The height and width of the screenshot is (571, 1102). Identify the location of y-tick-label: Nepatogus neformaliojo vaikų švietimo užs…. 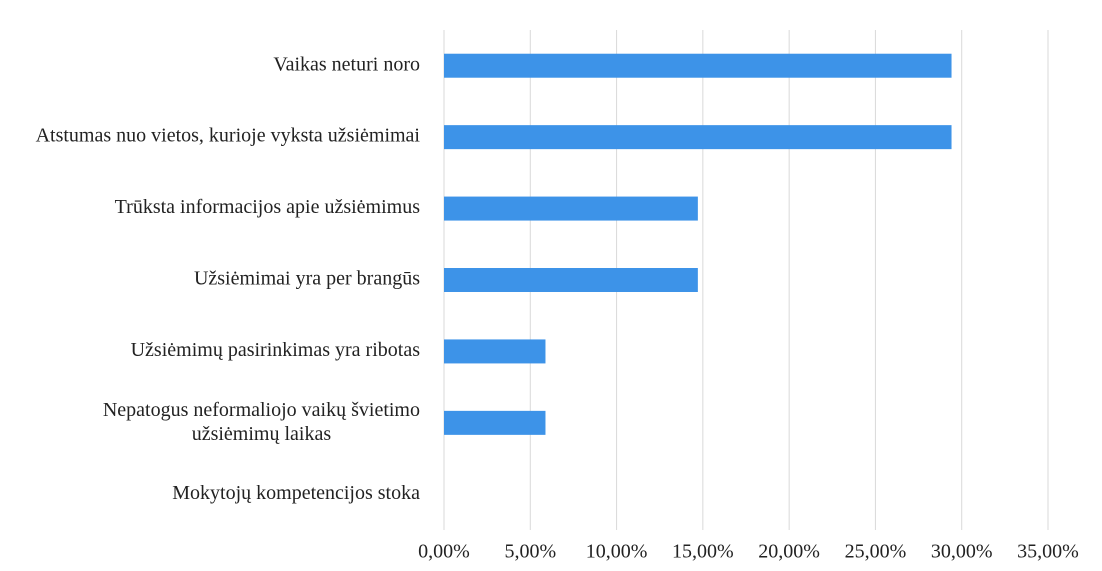
(261, 421).